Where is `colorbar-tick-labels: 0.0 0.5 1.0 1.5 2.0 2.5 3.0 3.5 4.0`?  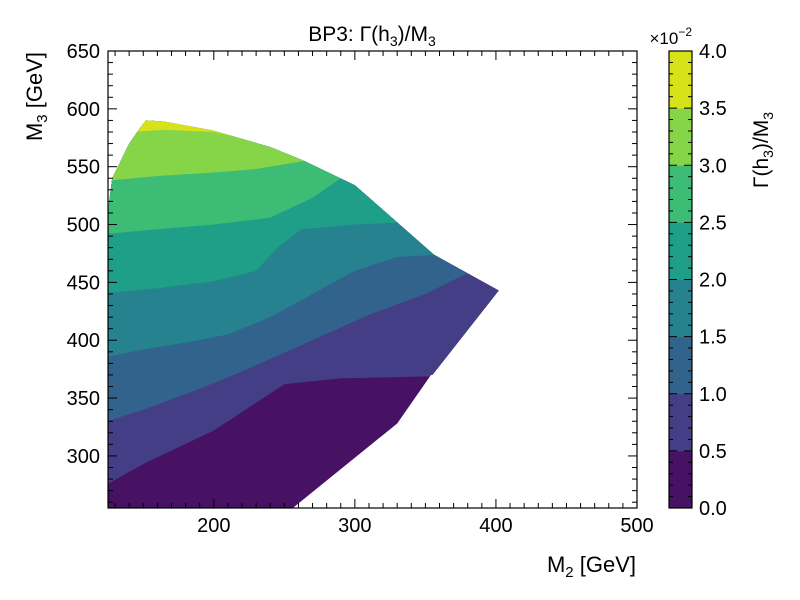 colorbar-tick-labels: 0.0 0.5 1.0 1.5 2.0 2.5 3.0 3.5 4.0 is located at coordinates (713, 280).